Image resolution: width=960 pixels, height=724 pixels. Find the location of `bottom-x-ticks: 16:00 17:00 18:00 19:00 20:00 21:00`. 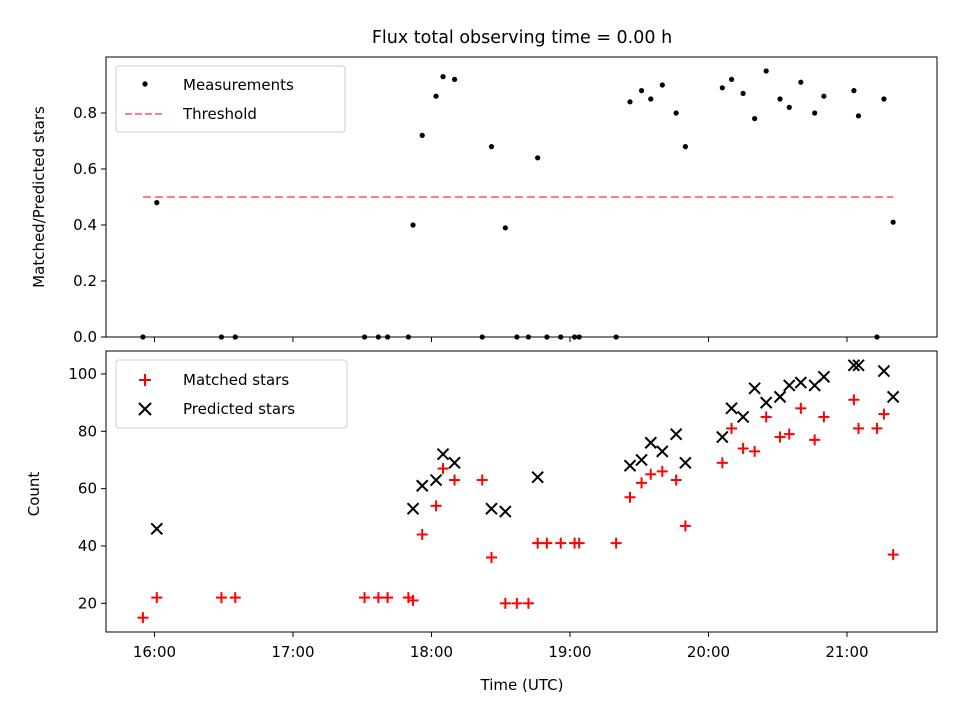

bottom-x-ticks: 16:00 17:00 18:00 19:00 20:00 21:00 is located at coordinates (501, 646).